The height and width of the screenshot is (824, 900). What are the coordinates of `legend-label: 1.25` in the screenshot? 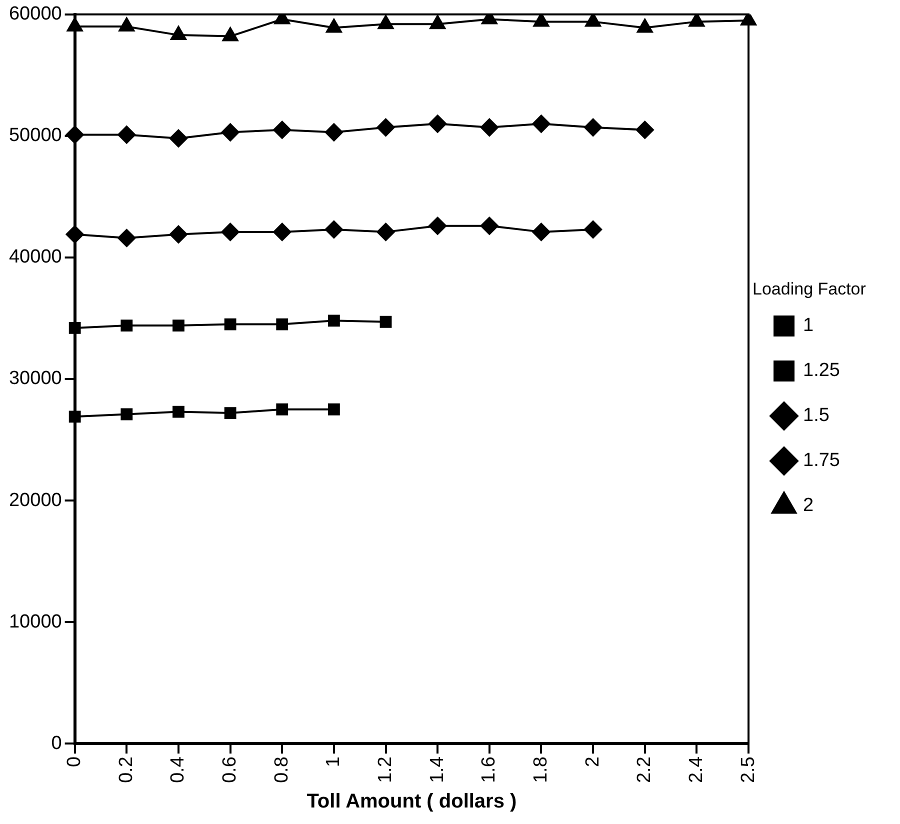 It's located at (821, 371).